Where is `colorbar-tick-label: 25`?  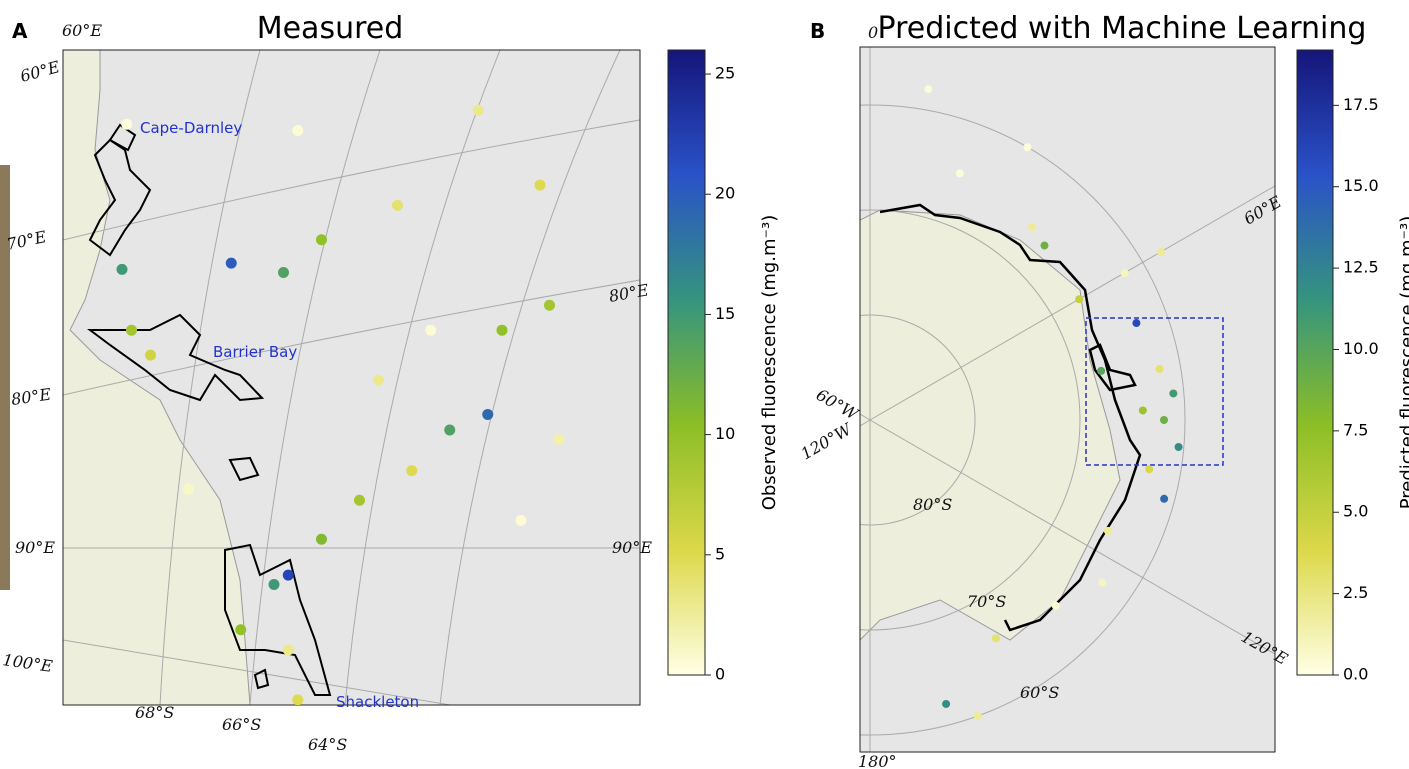
colorbar-tick-label: 25 is located at coordinates (725, 73).